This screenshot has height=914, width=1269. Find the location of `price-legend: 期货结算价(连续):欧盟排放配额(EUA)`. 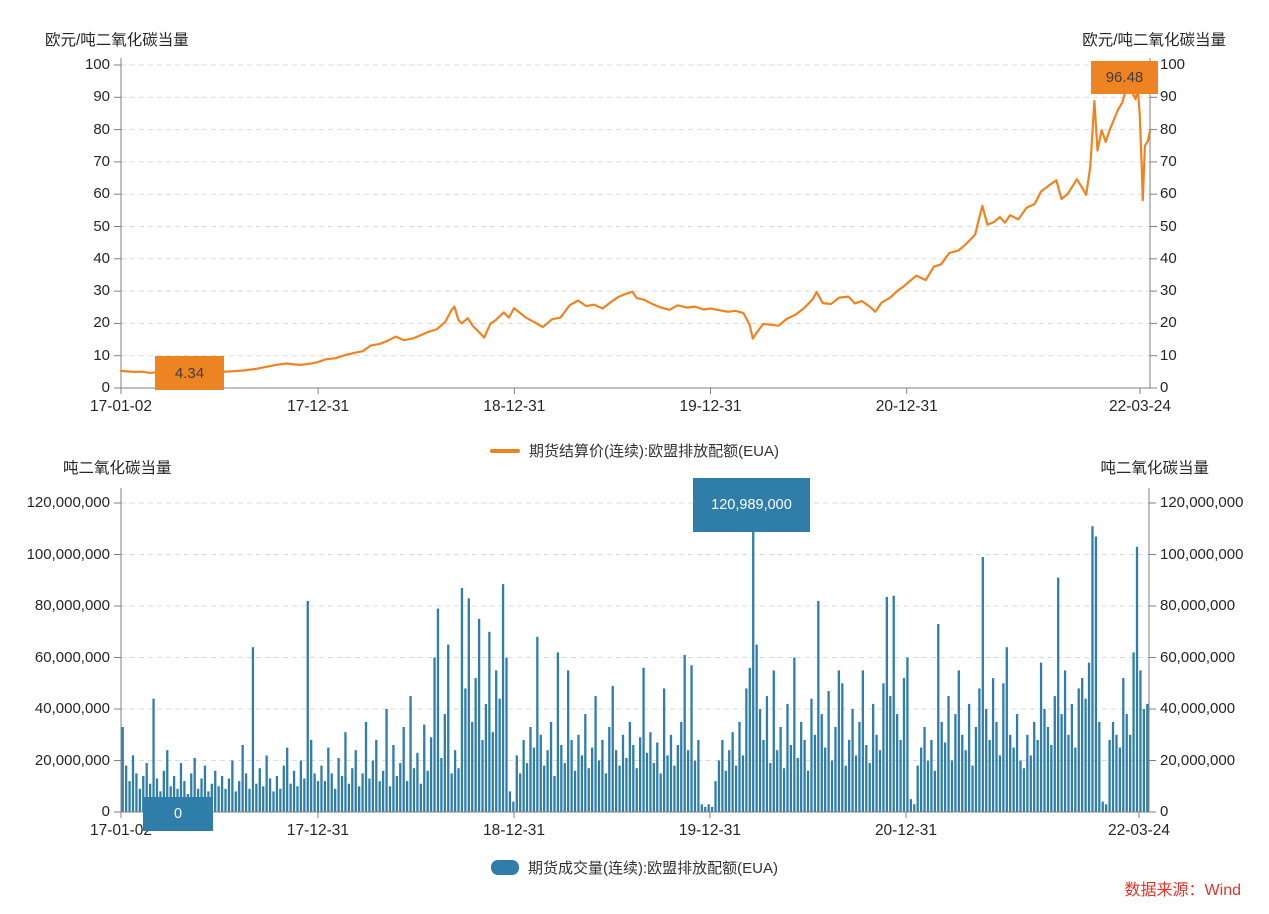

price-legend: 期货结算价(连续):欧盟排放配额(EUA) is located at coordinates (634, 450).